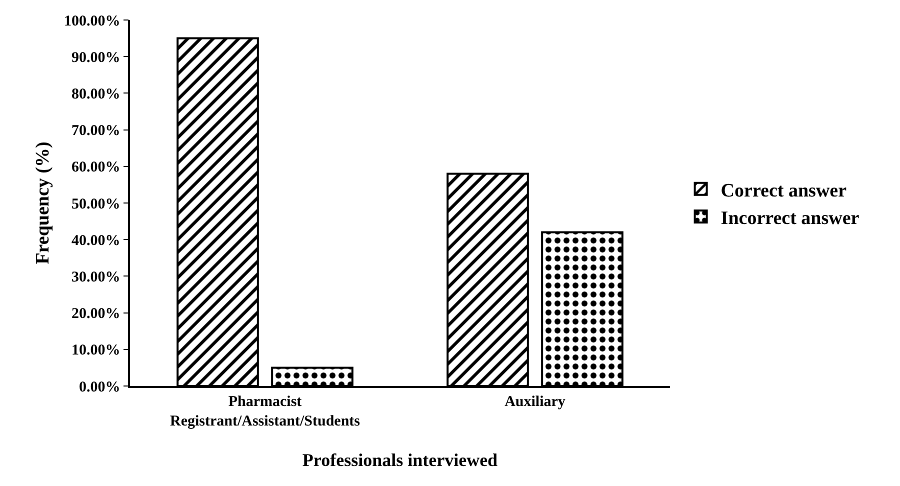 The width and height of the screenshot is (900, 486). I want to click on text: Incorrect answer, so click(790, 218).